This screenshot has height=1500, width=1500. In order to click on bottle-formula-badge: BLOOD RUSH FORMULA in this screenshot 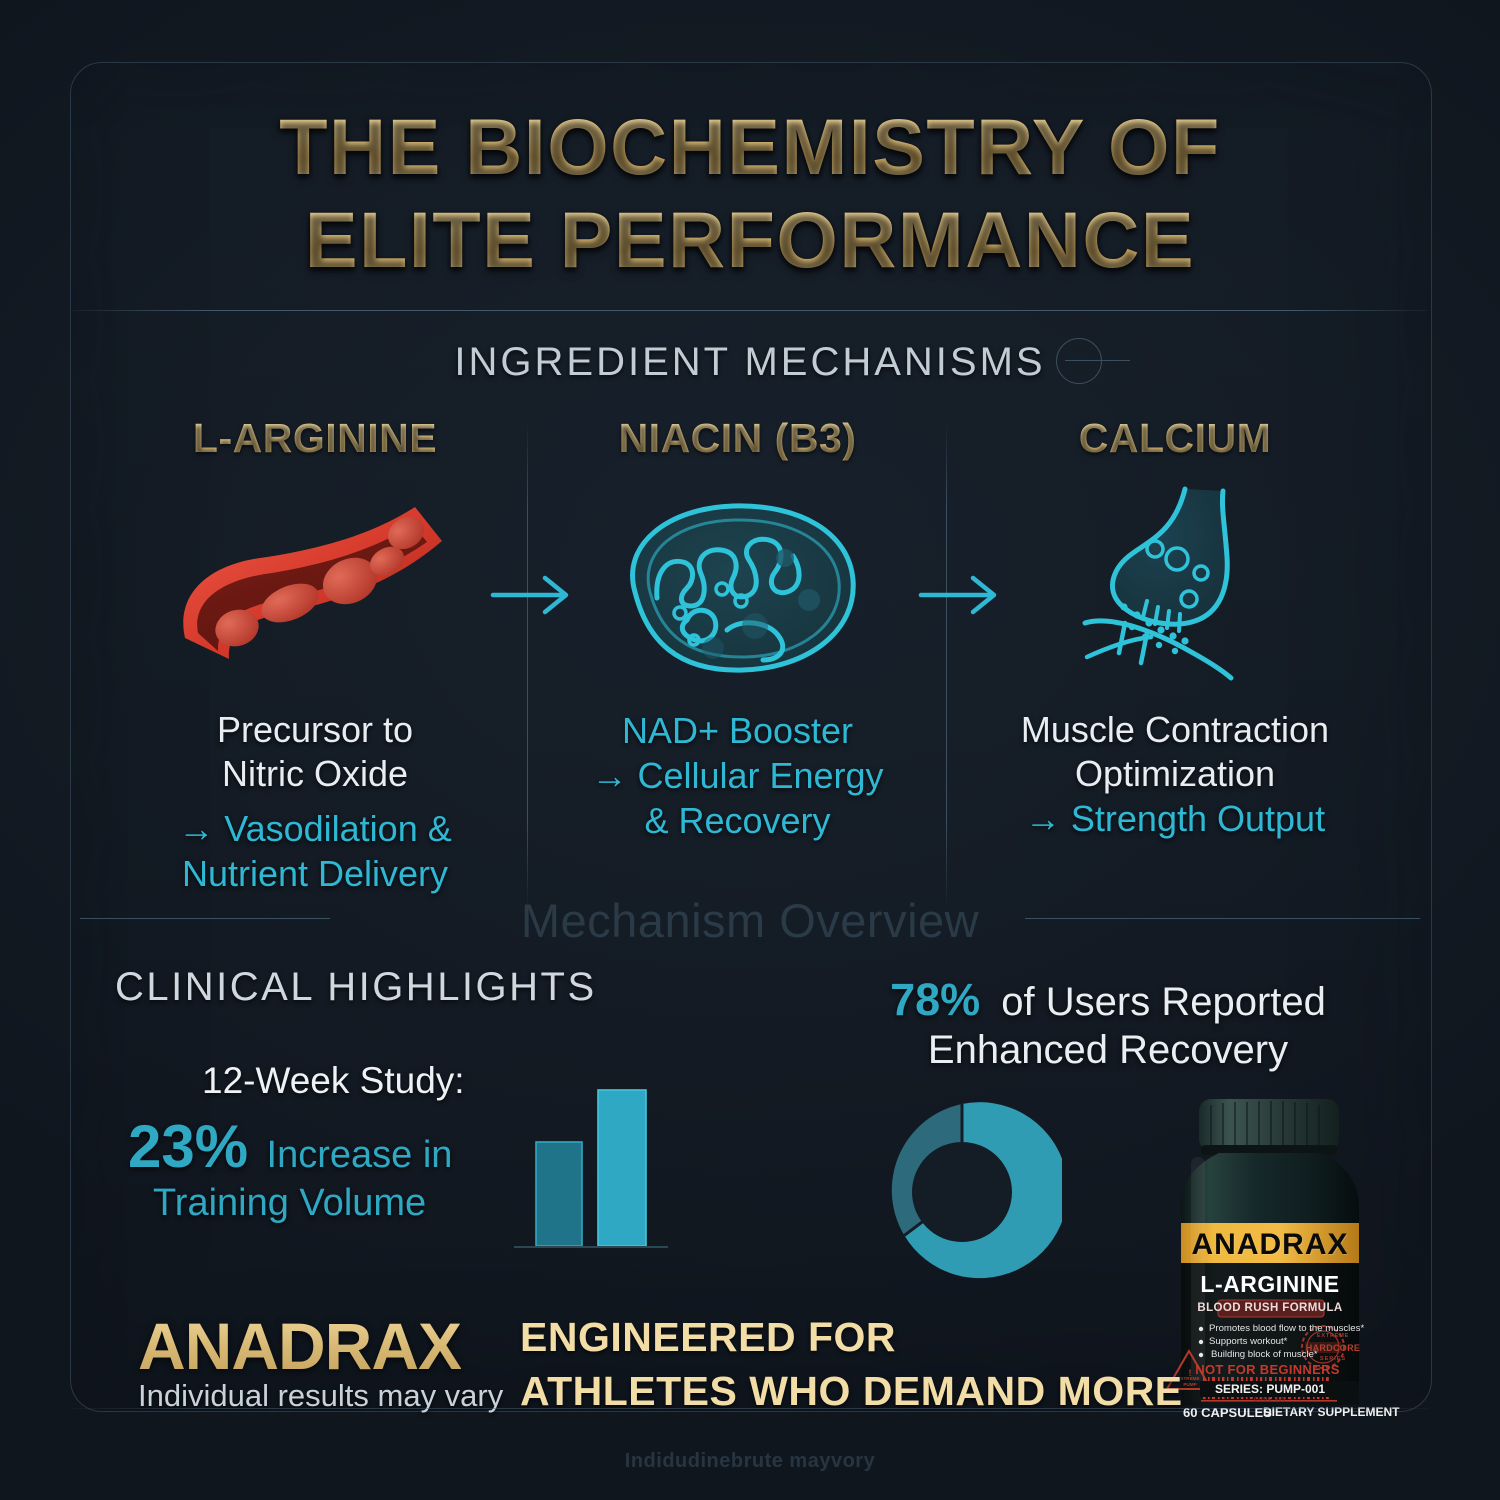, I will do `click(1270, 1308)`.